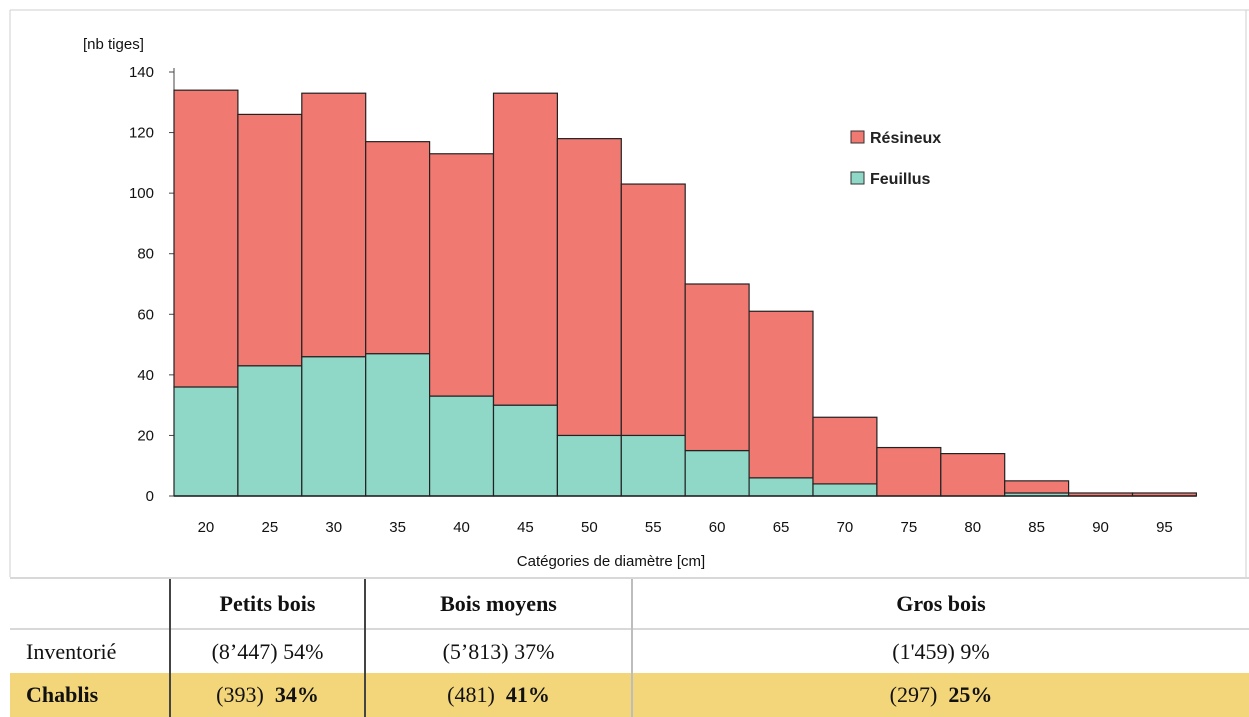  What do you see at coordinates (940, 650) in the screenshot?
I see `inventorie-gros: (1'459) 9%` at bounding box center [940, 650].